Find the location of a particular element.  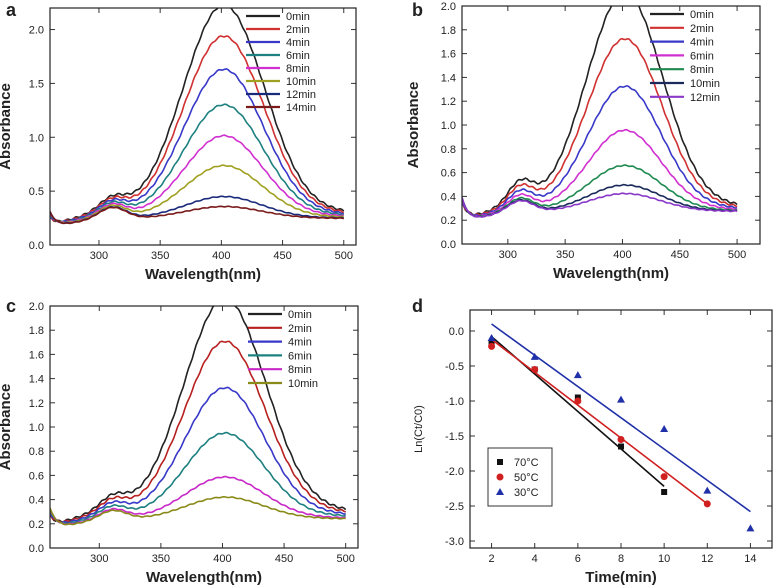

fit-line-circle is located at coordinates (599, 421).